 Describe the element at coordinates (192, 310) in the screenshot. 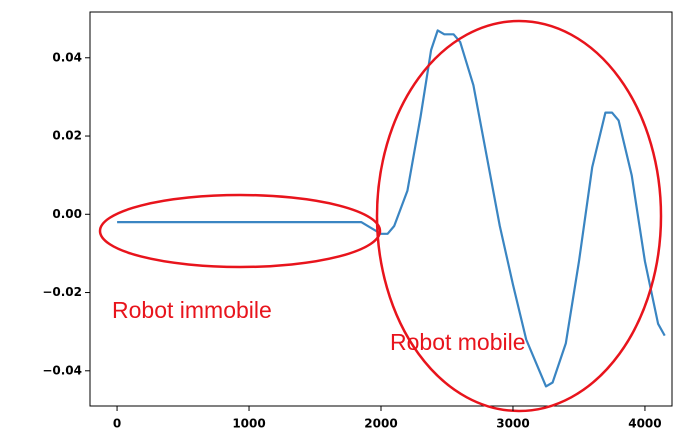

I see `annotation: Robot immobile` at that location.